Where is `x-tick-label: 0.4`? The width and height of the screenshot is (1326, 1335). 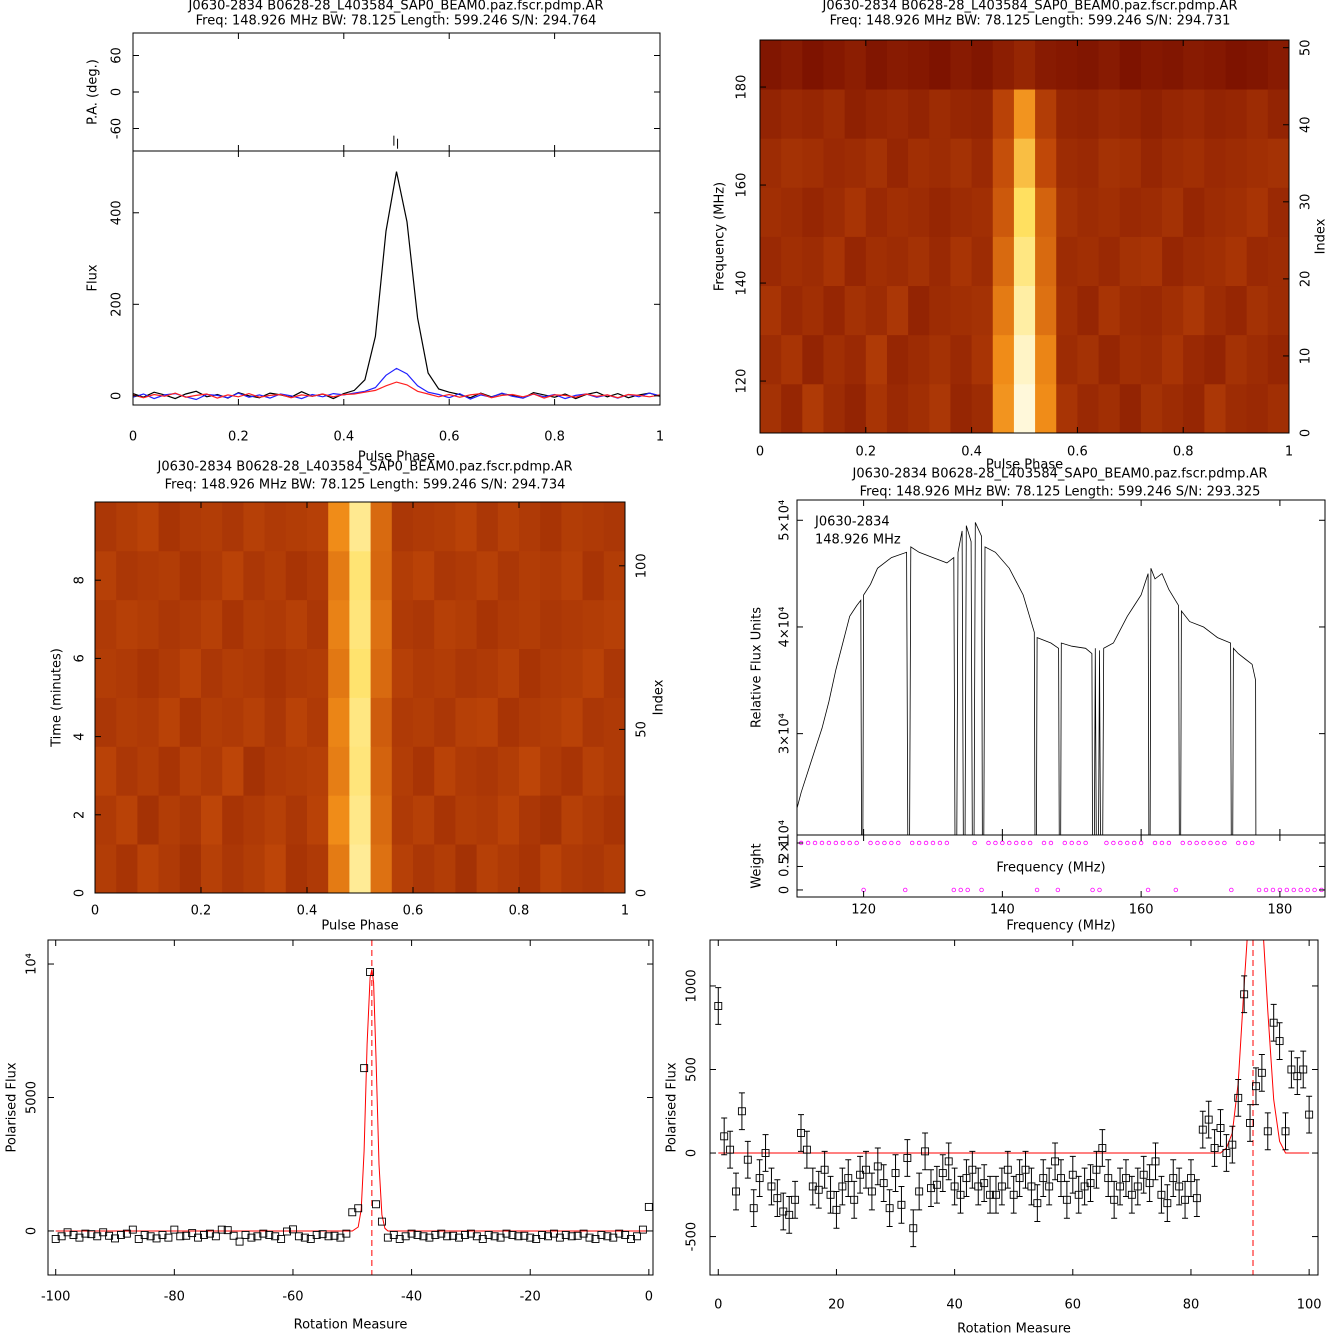
x-tick-label: 0.4 is located at coordinates (307, 911).